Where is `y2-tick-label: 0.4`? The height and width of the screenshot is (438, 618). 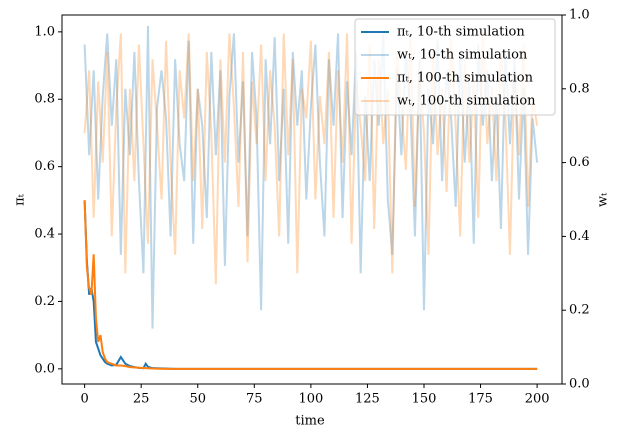
y2-tick-label: 0.4 is located at coordinates (579, 236).